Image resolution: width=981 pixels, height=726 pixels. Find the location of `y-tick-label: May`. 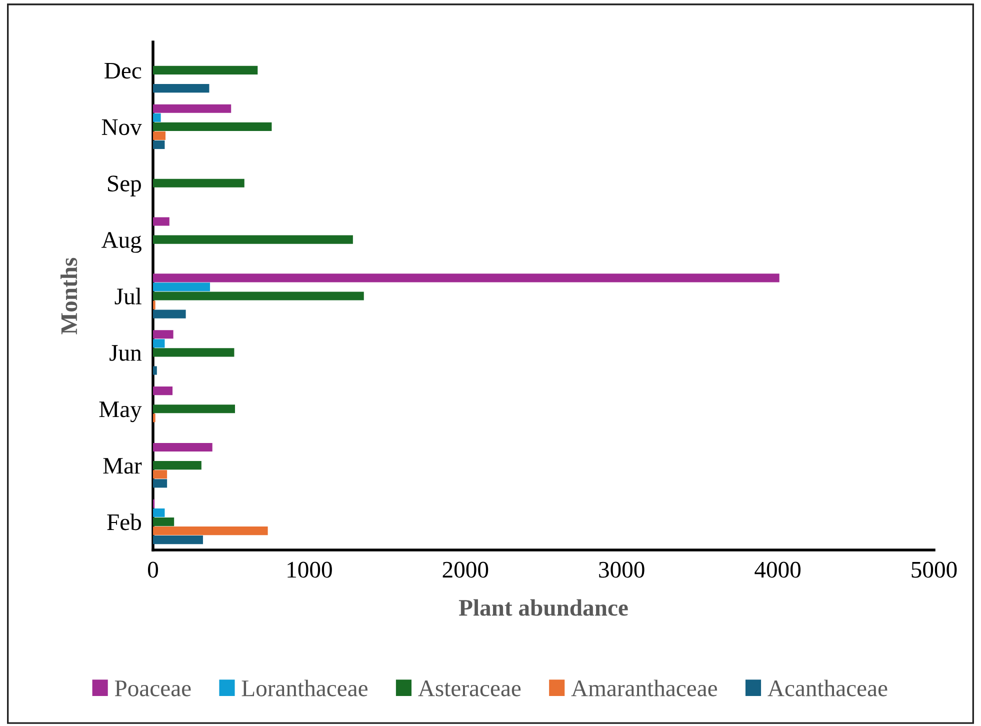

y-tick-label: May is located at coordinates (120, 412).